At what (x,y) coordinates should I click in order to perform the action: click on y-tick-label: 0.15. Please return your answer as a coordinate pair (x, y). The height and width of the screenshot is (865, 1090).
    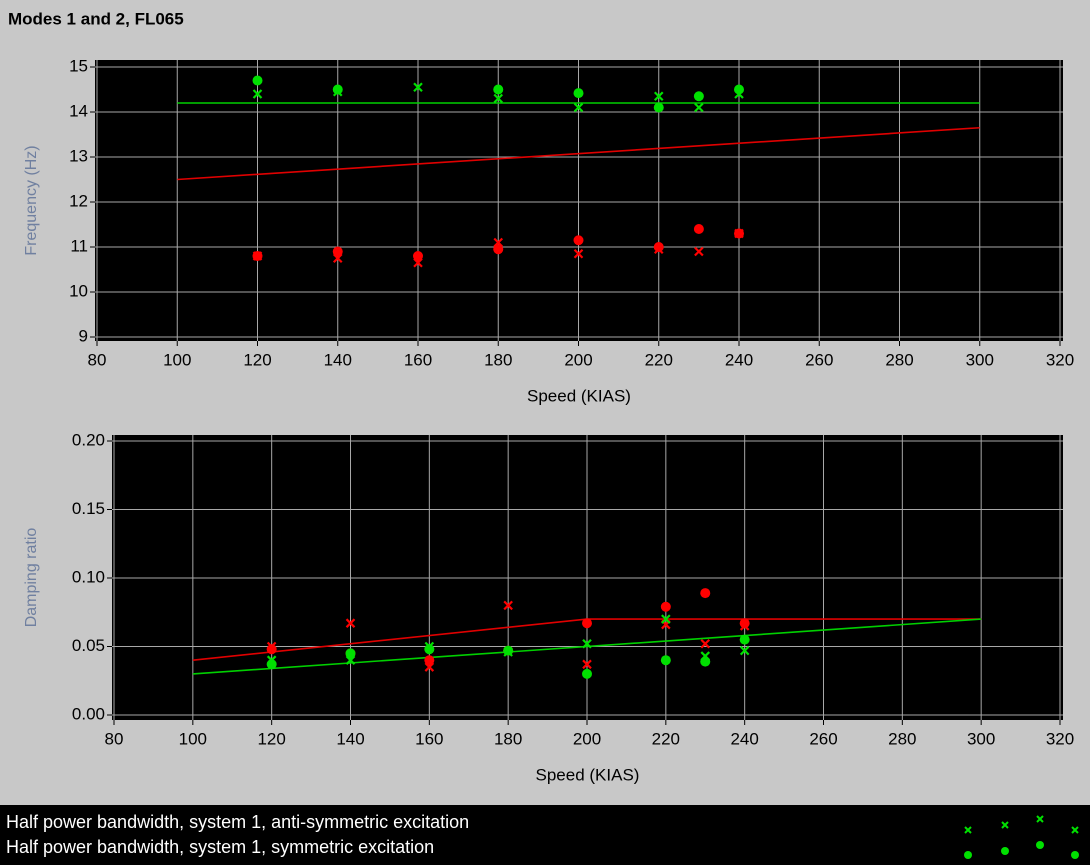
    Looking at the image, I should click on (88, 508).